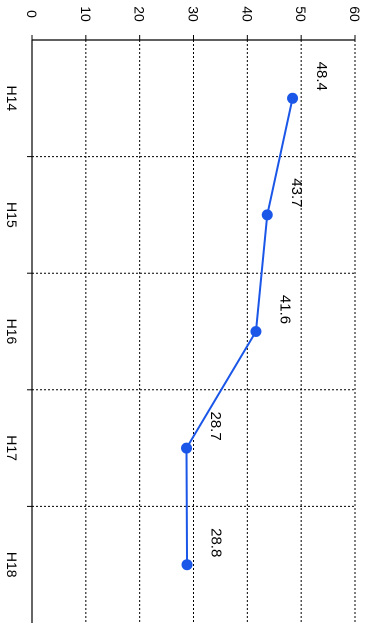 The width and height of the screenshot is (370, 623). Describe the element at coordinates (12, 98) in the screenshot. I see `category-label: H14` at that location.